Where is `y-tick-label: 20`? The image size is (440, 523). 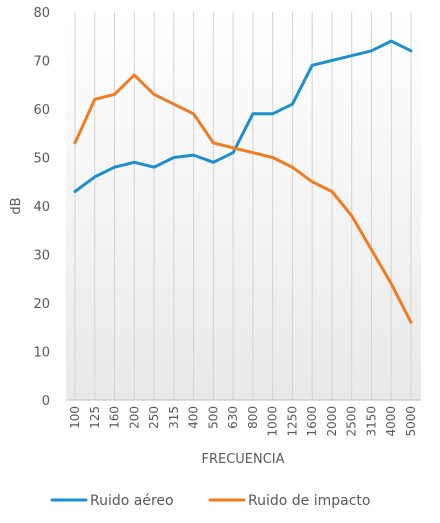
y-tick-label: 20 is located at coordinates (41, 304).